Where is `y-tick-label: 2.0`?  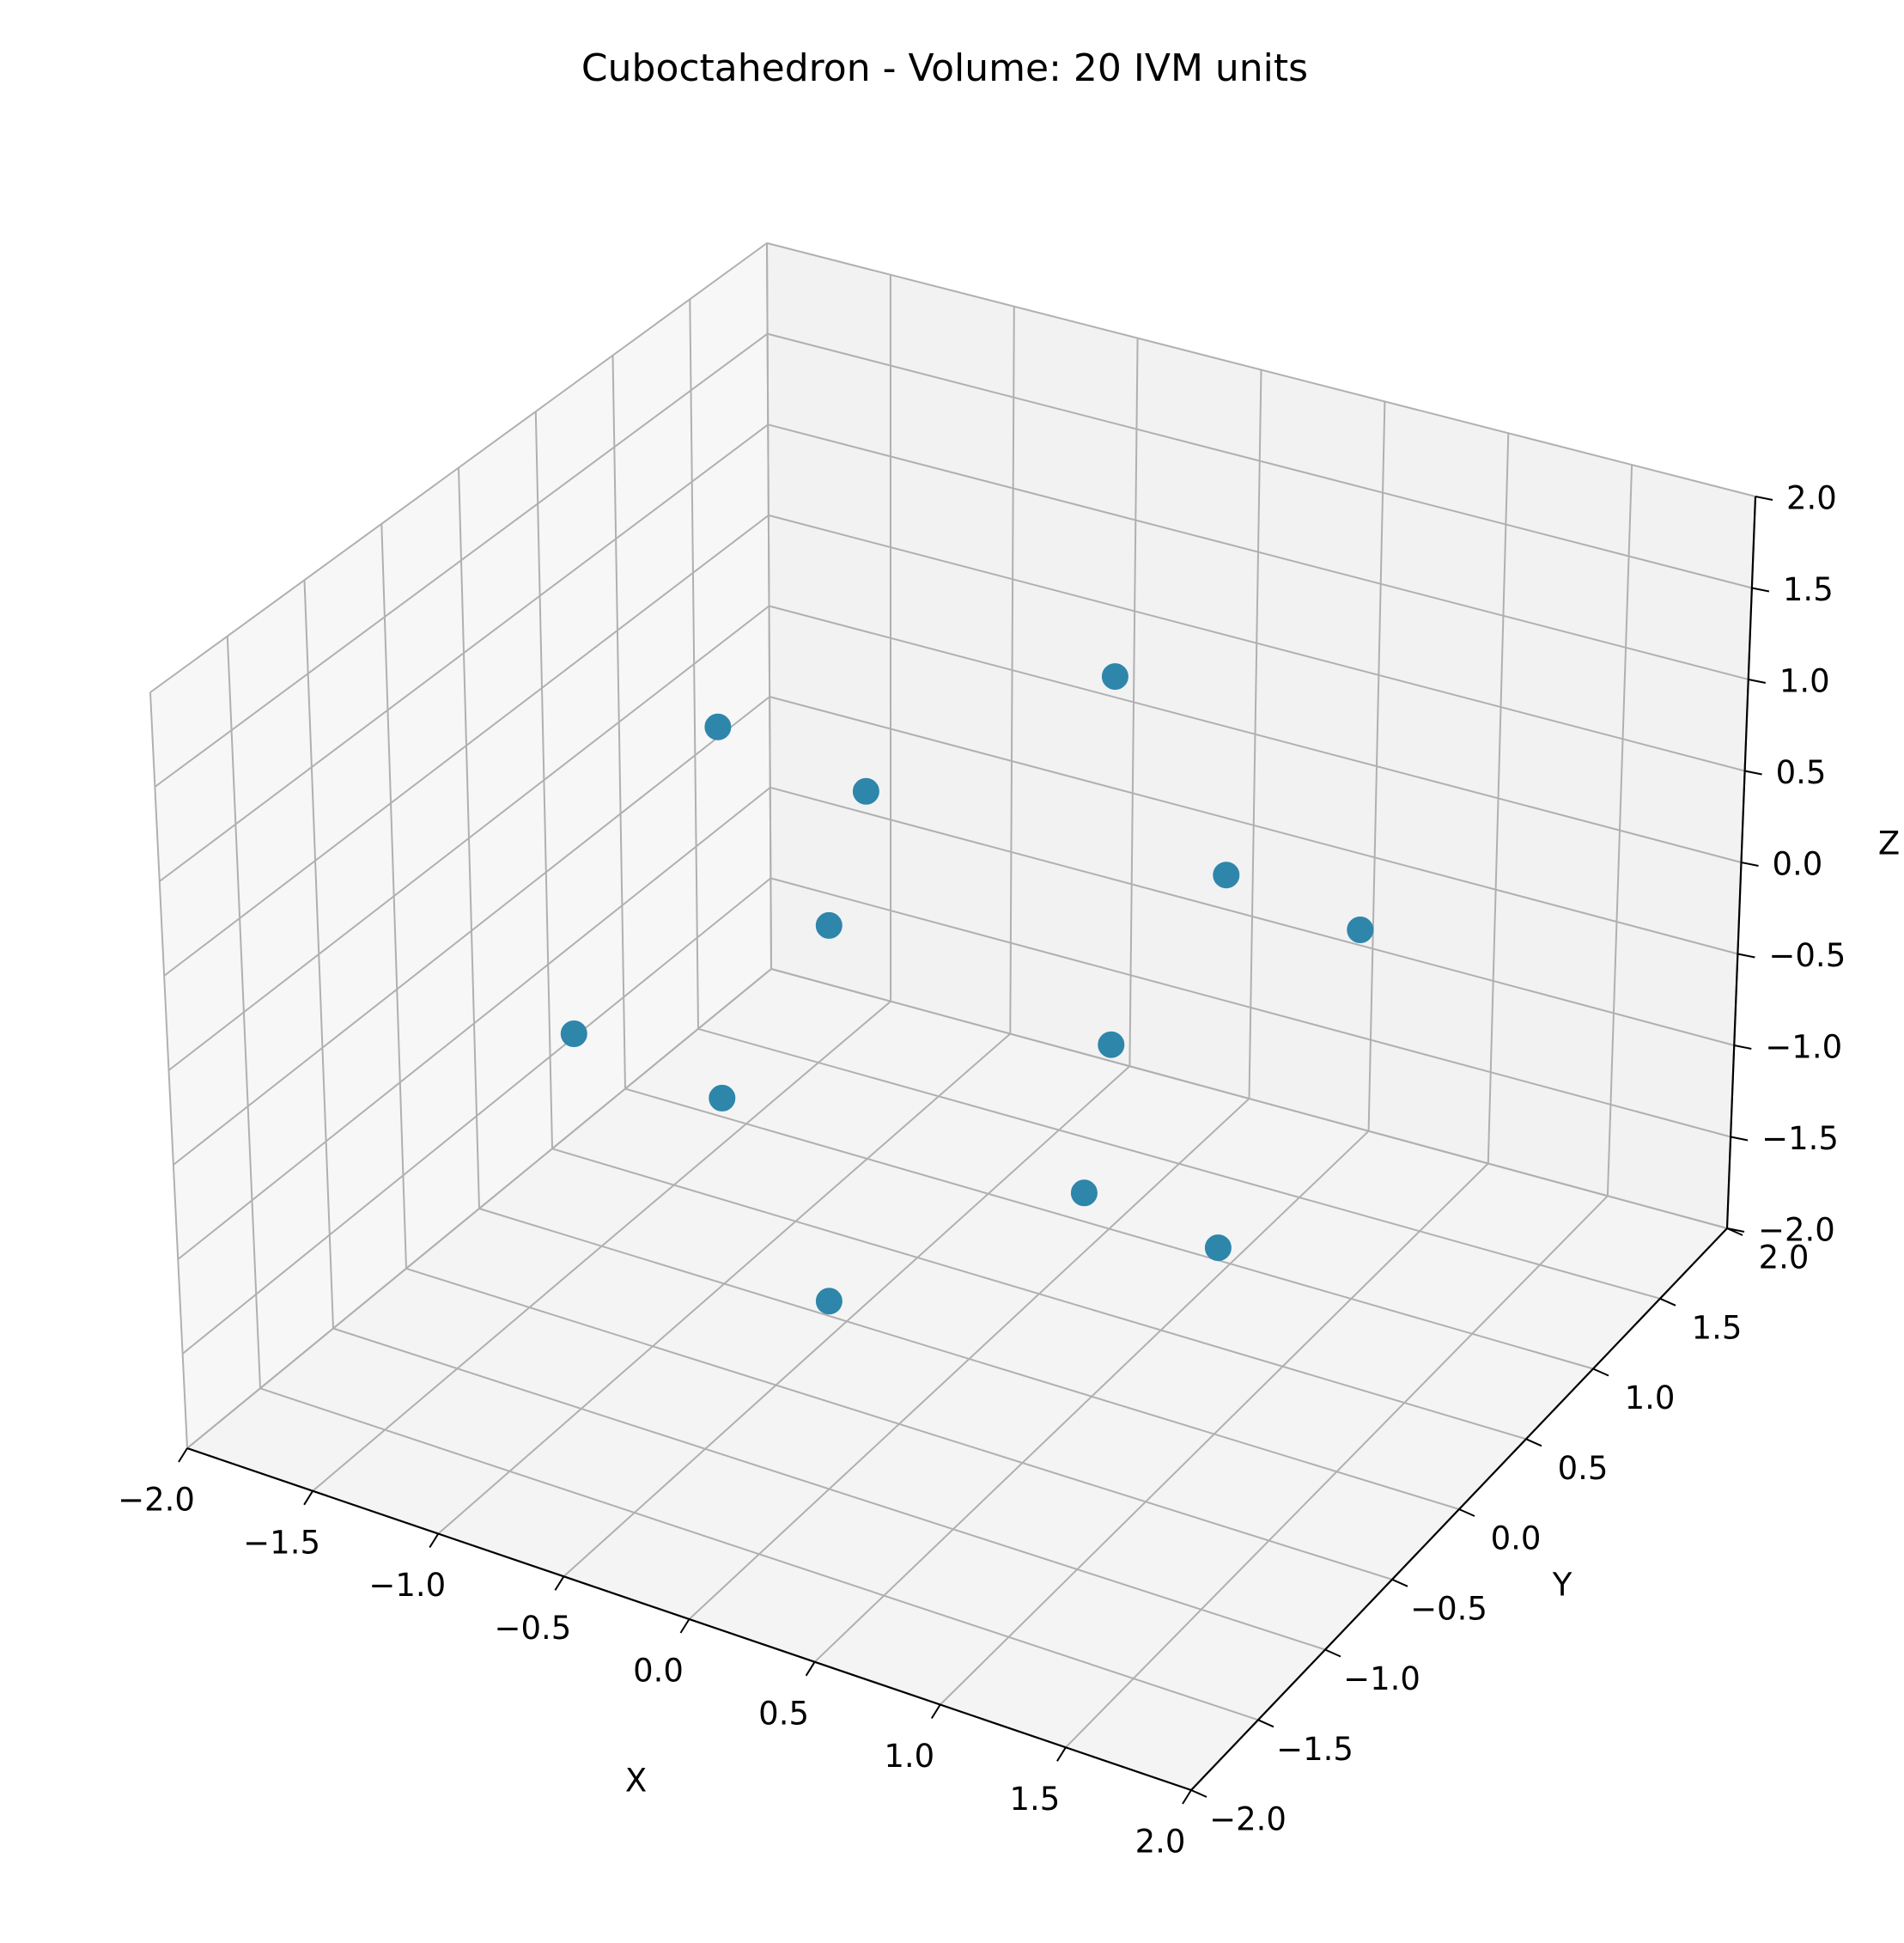 y-tick-label: 2.0 is located at coordinates (1785, 1258).